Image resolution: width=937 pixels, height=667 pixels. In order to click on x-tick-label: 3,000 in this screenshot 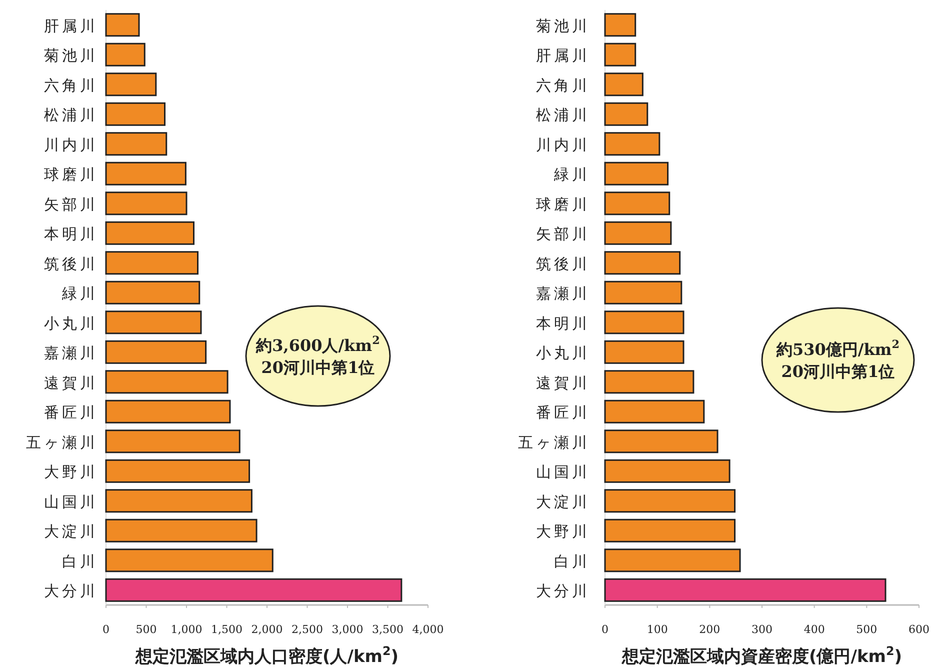, I will do `click(348, 629)`.